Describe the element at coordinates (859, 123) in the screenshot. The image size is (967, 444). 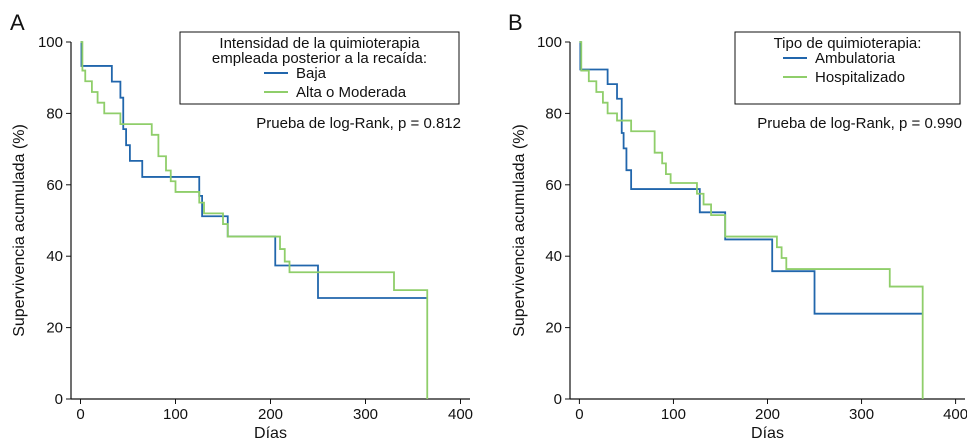
I see `logrank-annotation: Prueba de log-Rank, p = 0.990` at that location.